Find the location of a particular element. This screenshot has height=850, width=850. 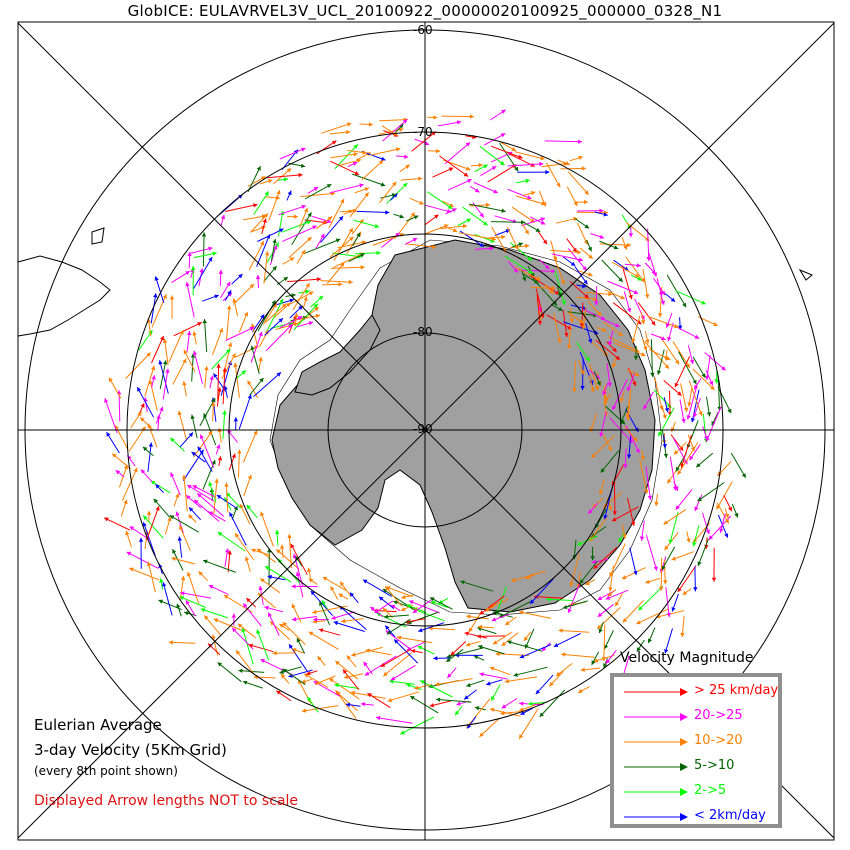

legend-arrow-red is located at coordinates (656, 692).